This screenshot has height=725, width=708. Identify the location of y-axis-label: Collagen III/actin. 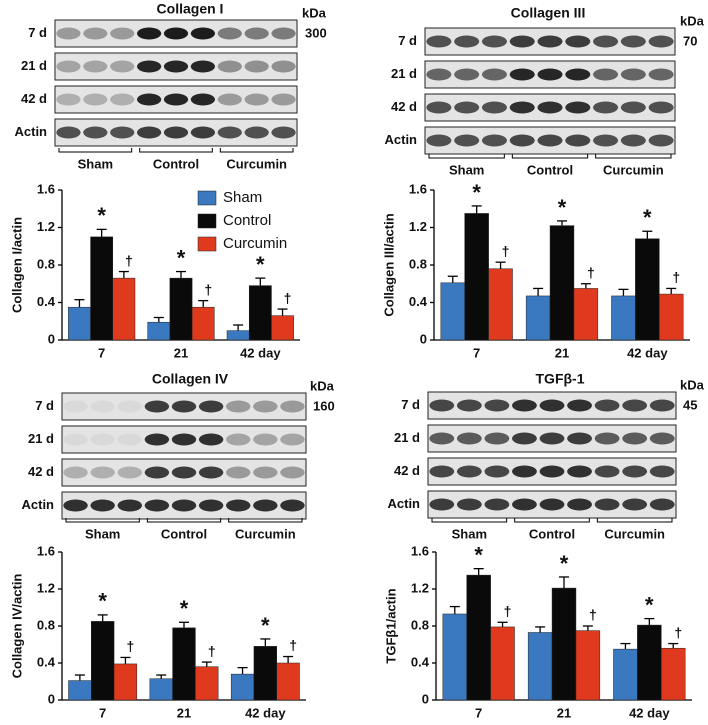
(388, 264).